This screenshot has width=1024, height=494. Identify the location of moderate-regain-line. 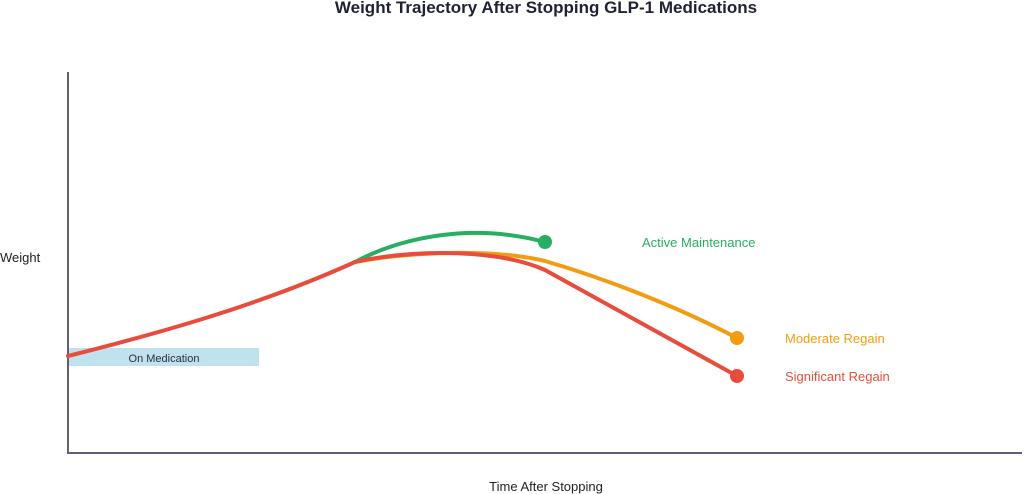
(546, 295).